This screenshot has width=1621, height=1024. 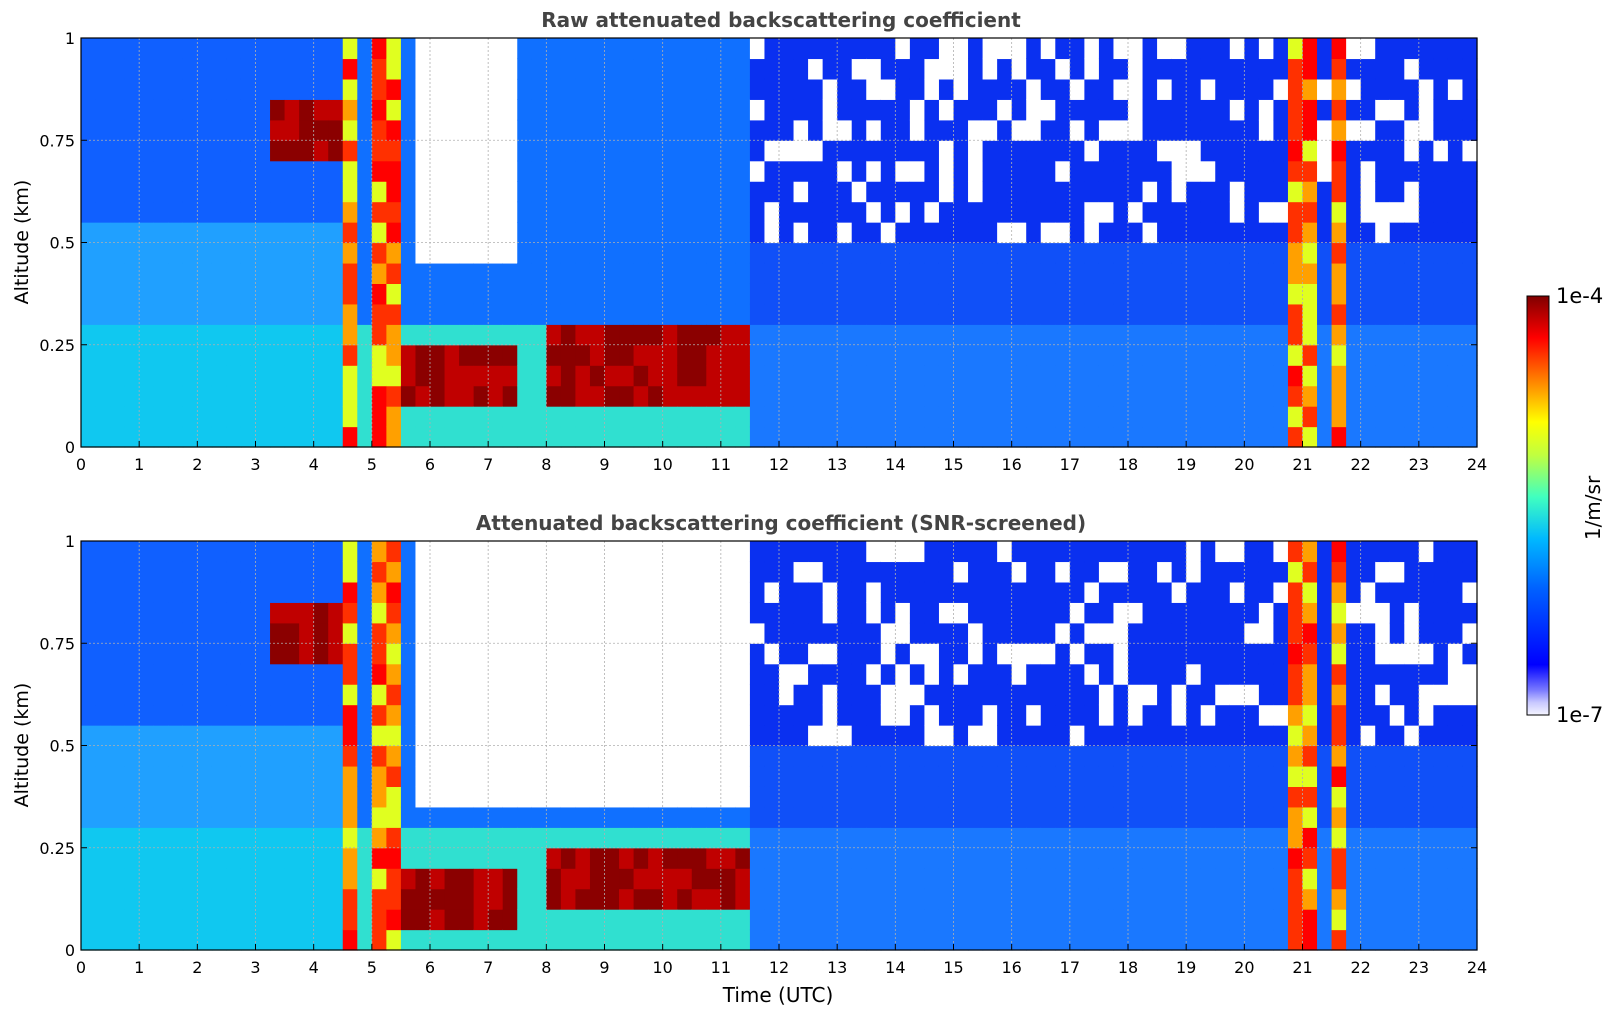 What do you see at coordinates (779, 967) in the screenshot?
I see `screened-x-tick-label: 12` at bounding box center [779, 967].